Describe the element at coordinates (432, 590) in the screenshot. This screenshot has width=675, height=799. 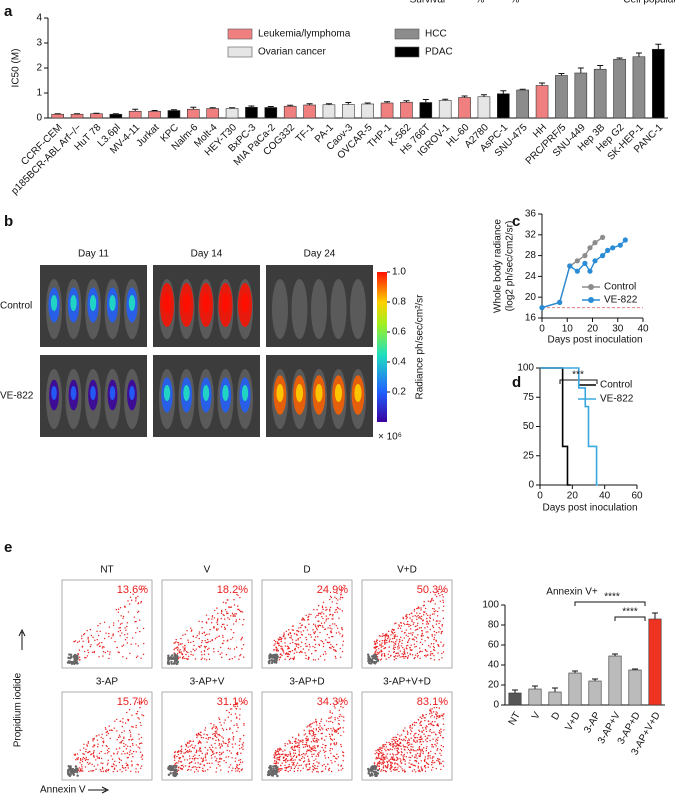
I see `plot-percent: 50.3%` at that location.